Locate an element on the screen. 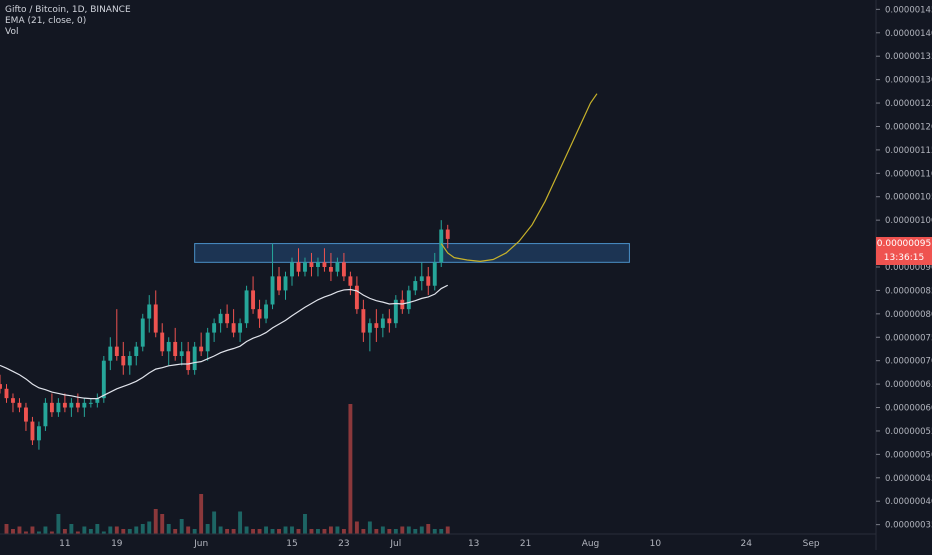 This screenshot has height=555, width=932. price-tick-label: 0.00000105 is located at coordinates (908, 198).